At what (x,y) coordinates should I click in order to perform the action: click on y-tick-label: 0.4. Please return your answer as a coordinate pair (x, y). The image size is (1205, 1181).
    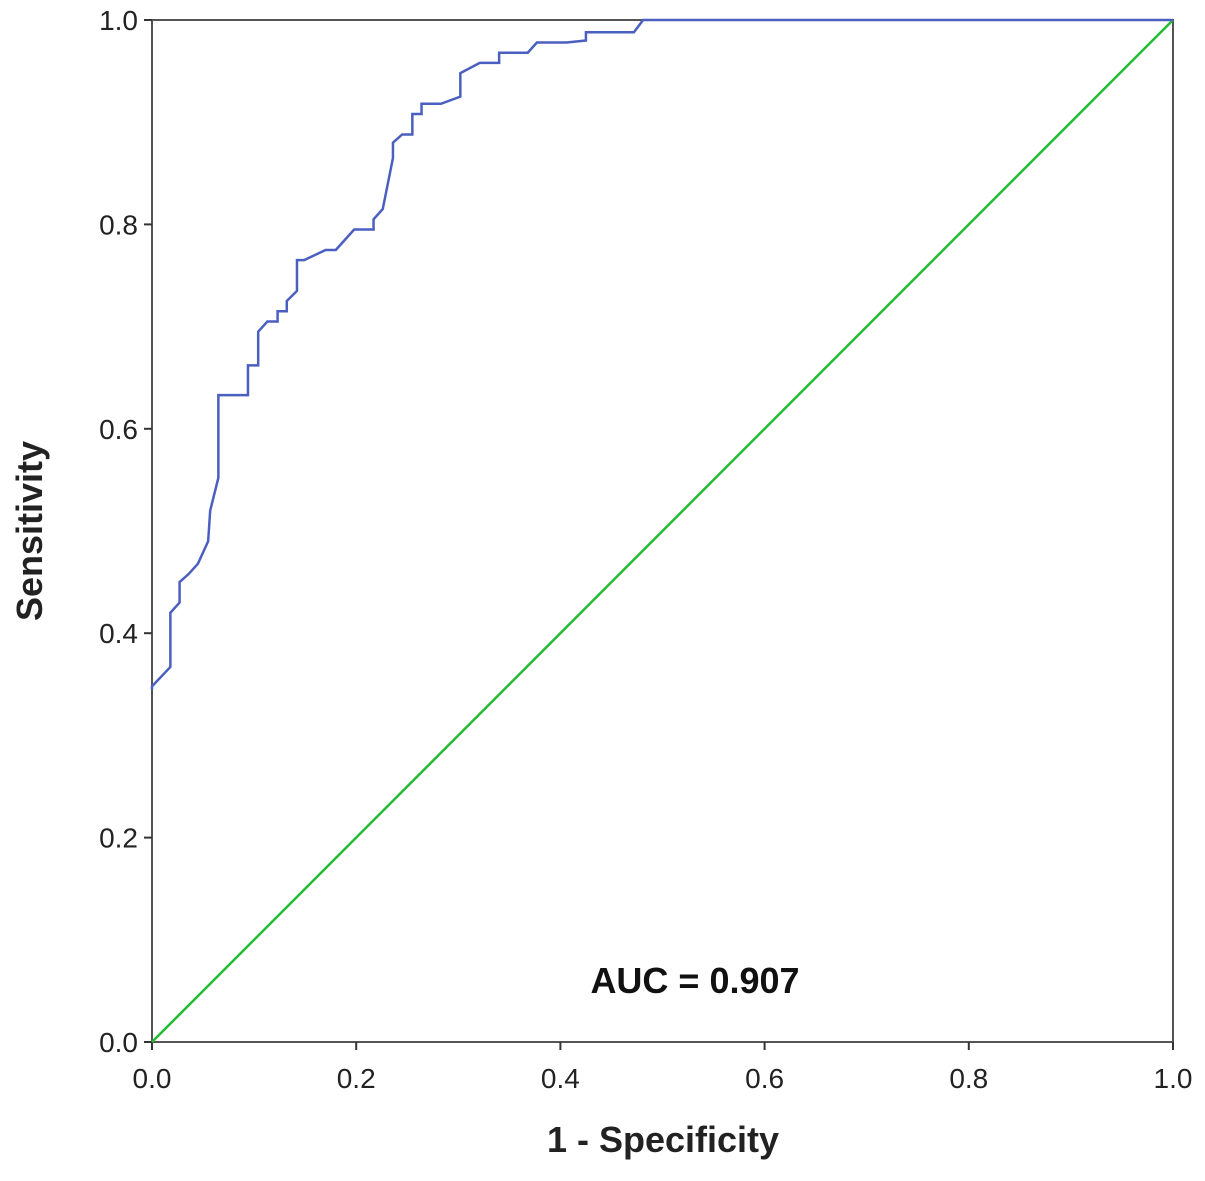
    Looking at the image, I should click on (118, 633).